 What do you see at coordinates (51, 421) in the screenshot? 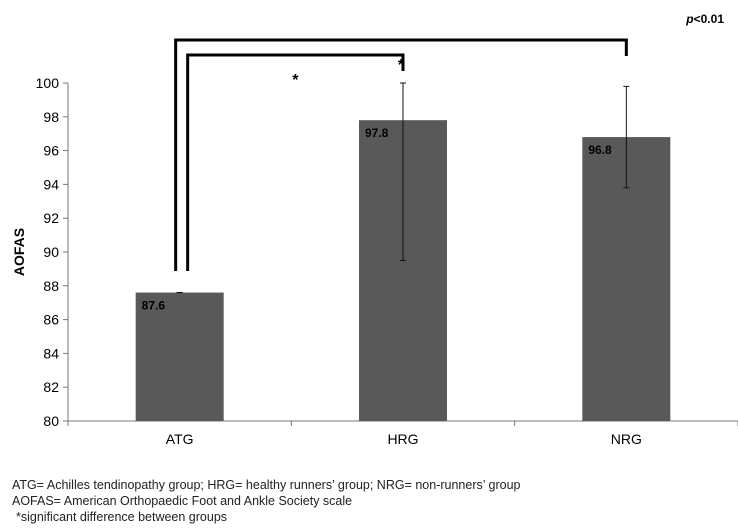
I see `y-tick-label: 80` at bounding box center [51, 421].